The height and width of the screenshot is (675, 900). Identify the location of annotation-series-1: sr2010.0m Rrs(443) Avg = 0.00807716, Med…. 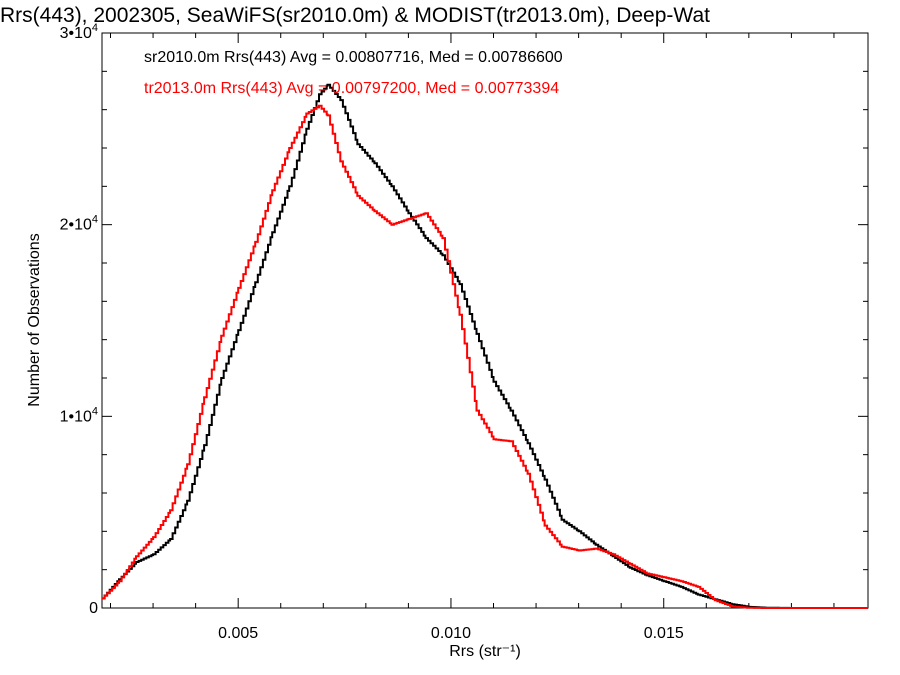
(353, 57).